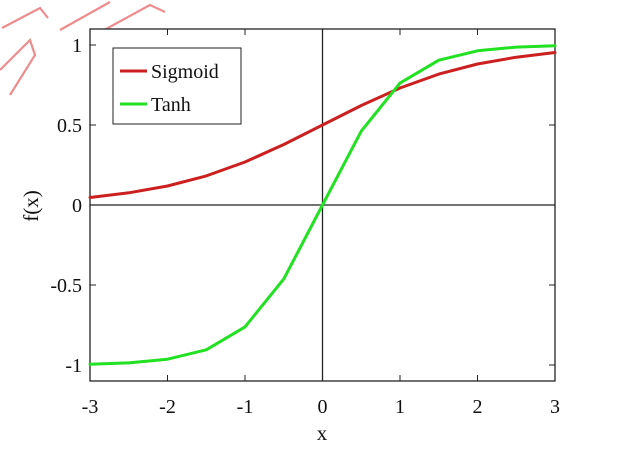  What do you see at coordinates (83, 48) in the screenshot?
I see `watermark` at bounding box center [83, 48].